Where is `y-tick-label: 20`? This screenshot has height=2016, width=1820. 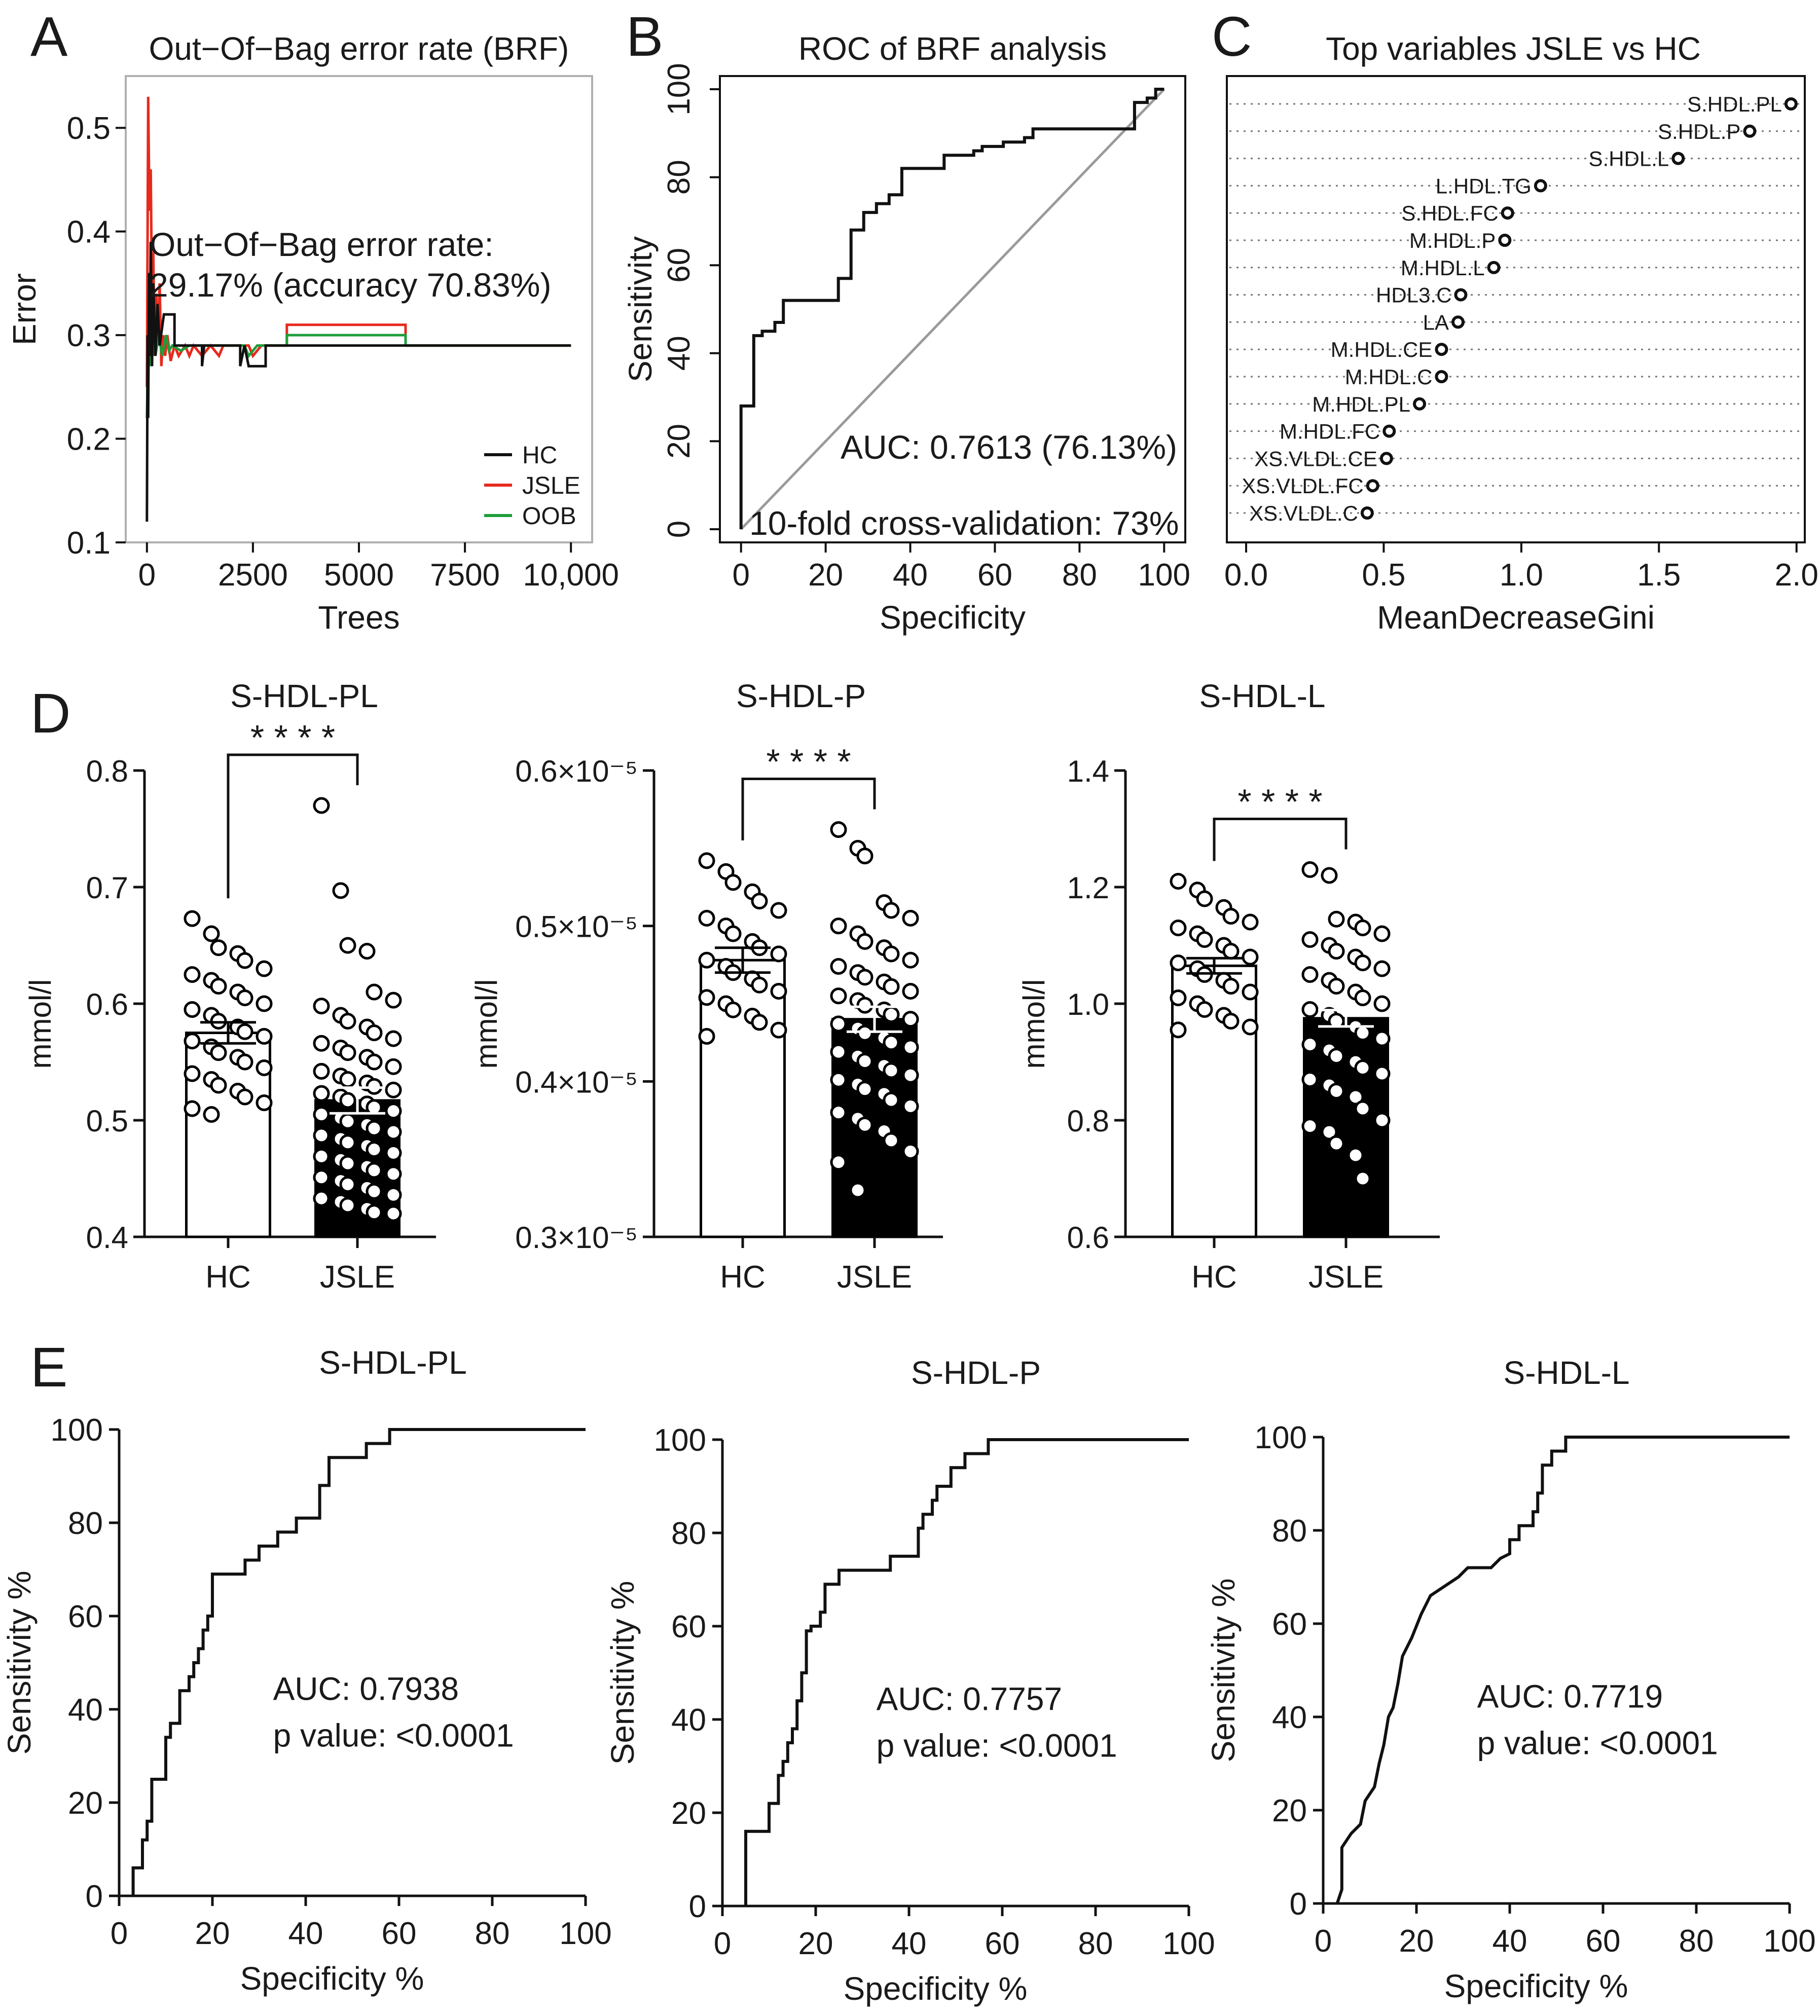
y-tick-label: 20 is located at coordinates (86, 1803).